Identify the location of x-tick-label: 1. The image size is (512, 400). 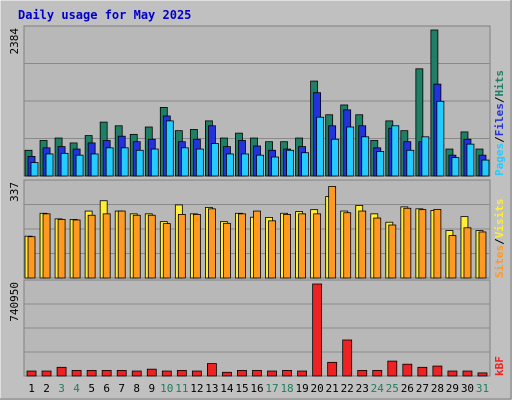
(31, 388).